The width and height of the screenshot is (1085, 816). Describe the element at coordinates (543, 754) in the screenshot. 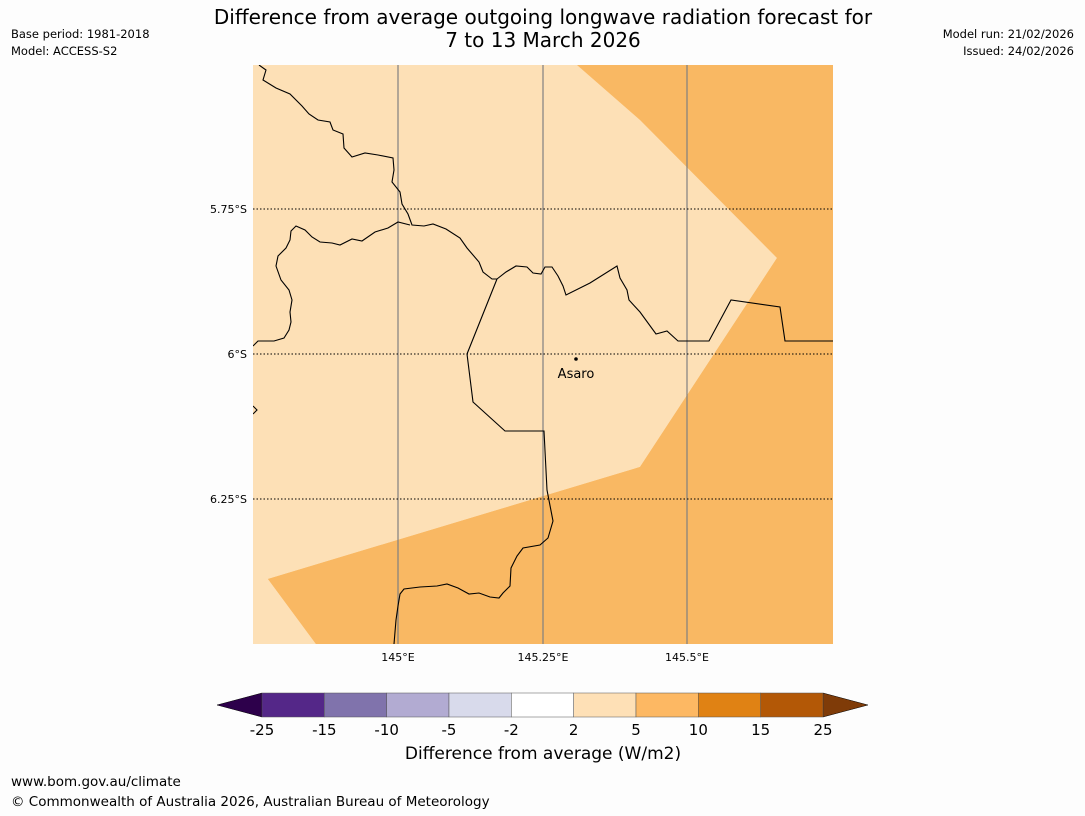

I see `colorbar-title: Difference from average (W/m2)` at that location.